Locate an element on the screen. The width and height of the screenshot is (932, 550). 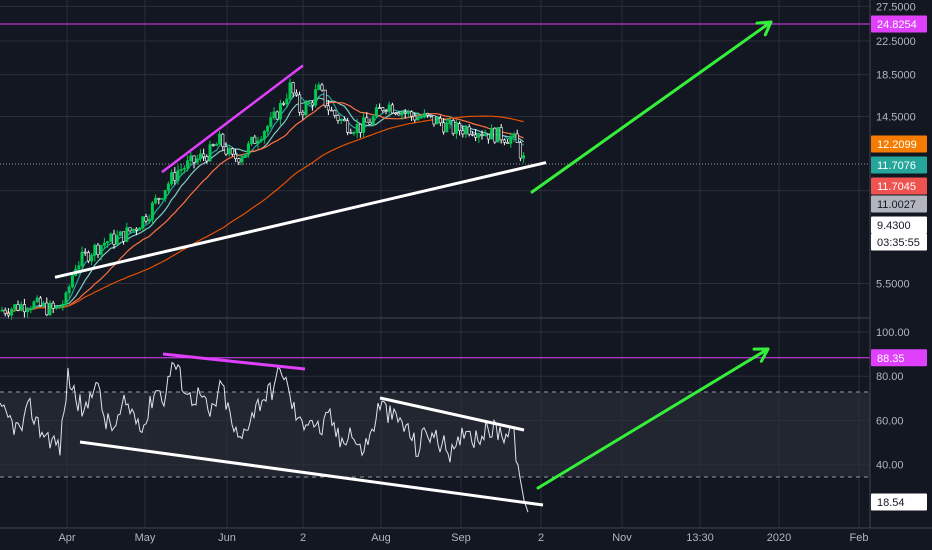
support-trendline is located at coordinates (300, 220).